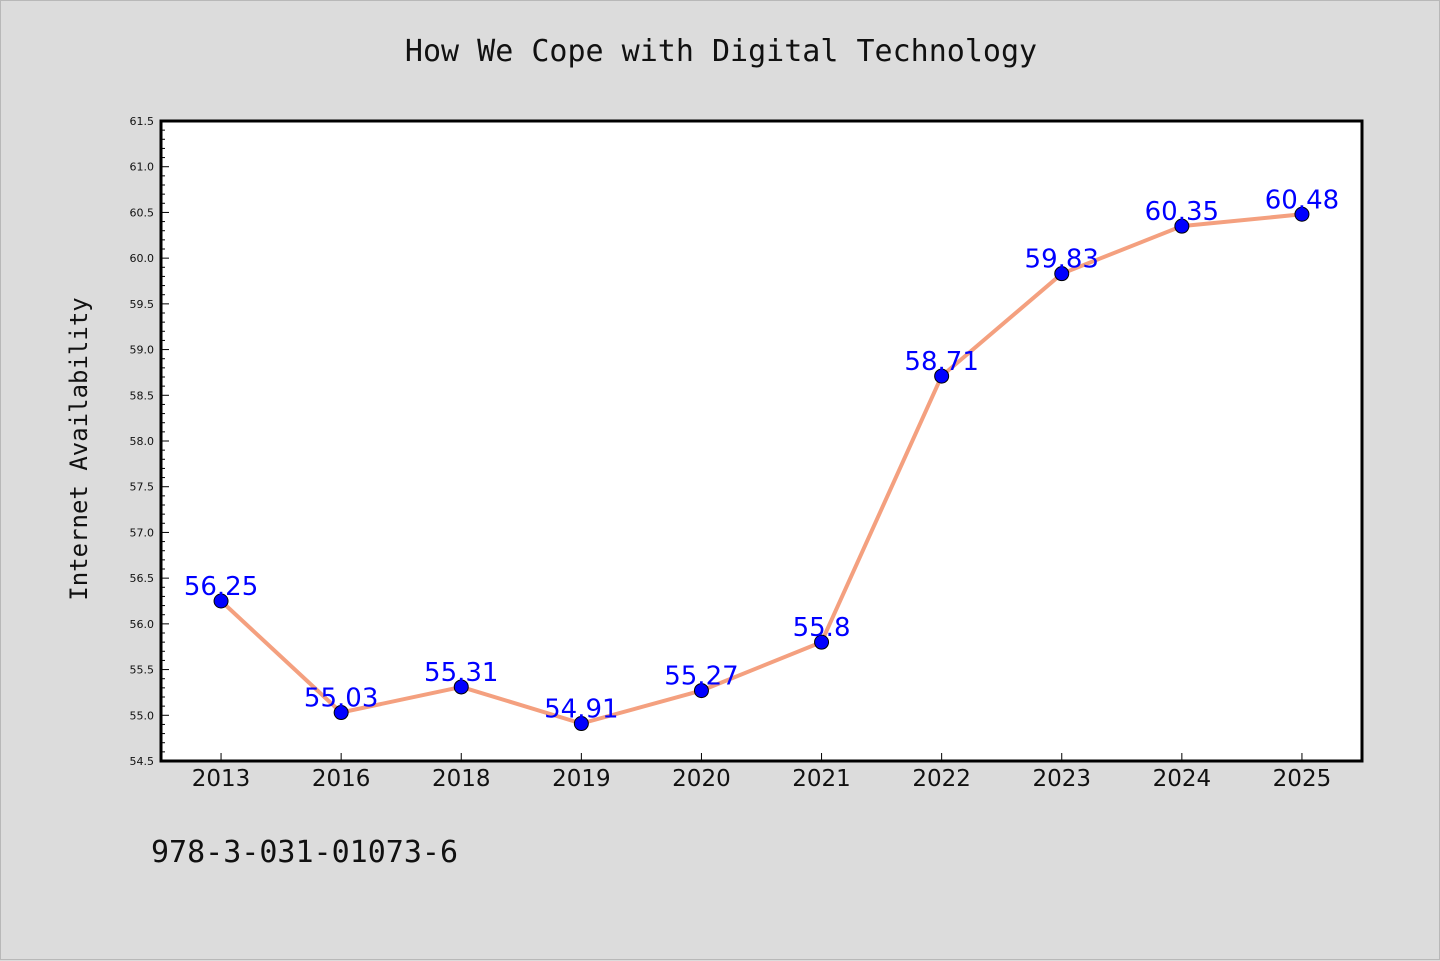 The height and width of the screenshot is (961, 1440). I want to click on x-tick-label: 2018, so click(461, 779).